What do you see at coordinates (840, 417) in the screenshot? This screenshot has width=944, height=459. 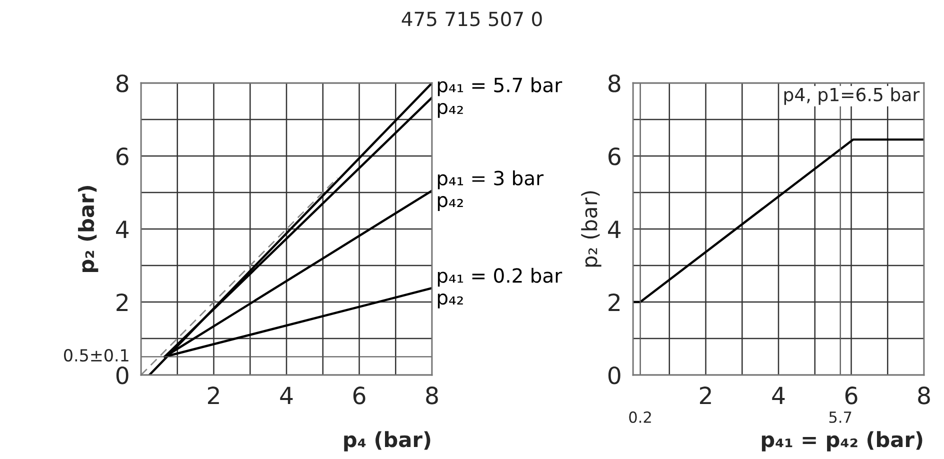 I see `ref-line-label: 5.7` at bounding box center [840, 417].